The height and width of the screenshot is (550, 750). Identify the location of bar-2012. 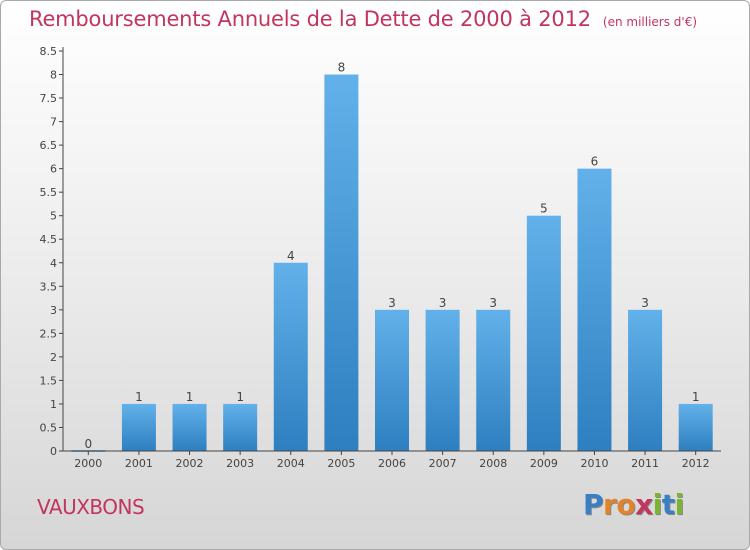
(695, 427).